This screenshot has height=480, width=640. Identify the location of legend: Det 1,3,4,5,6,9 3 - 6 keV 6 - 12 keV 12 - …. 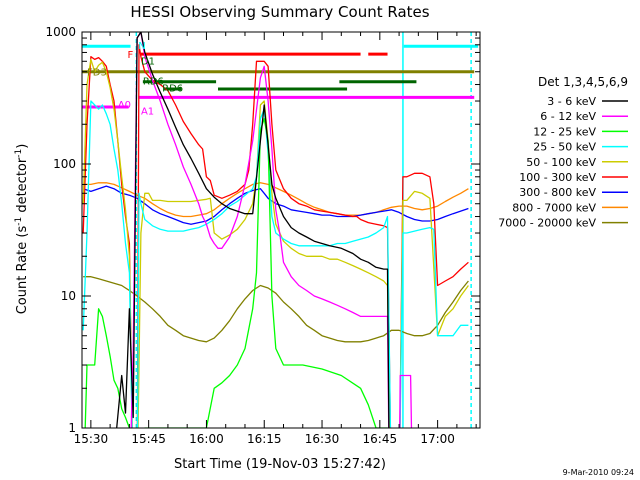
(563, 152).